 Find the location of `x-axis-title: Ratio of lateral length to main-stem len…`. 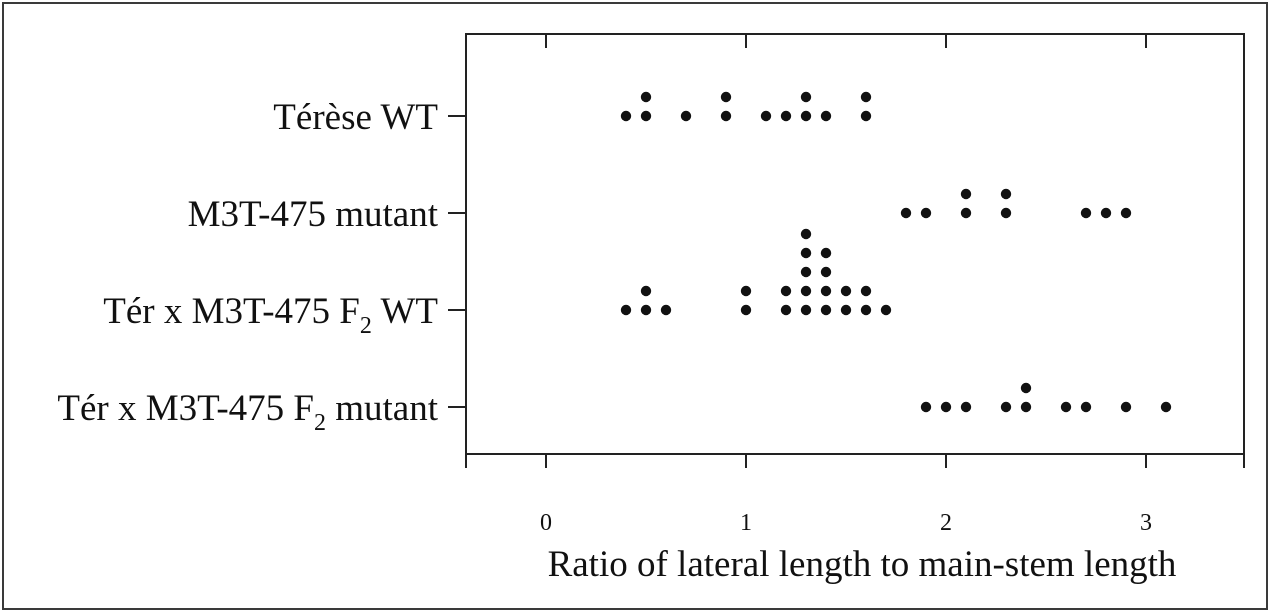

x-axis-title: Ratio of lateral length to main-stem len… is located at coordinates (862, 564).